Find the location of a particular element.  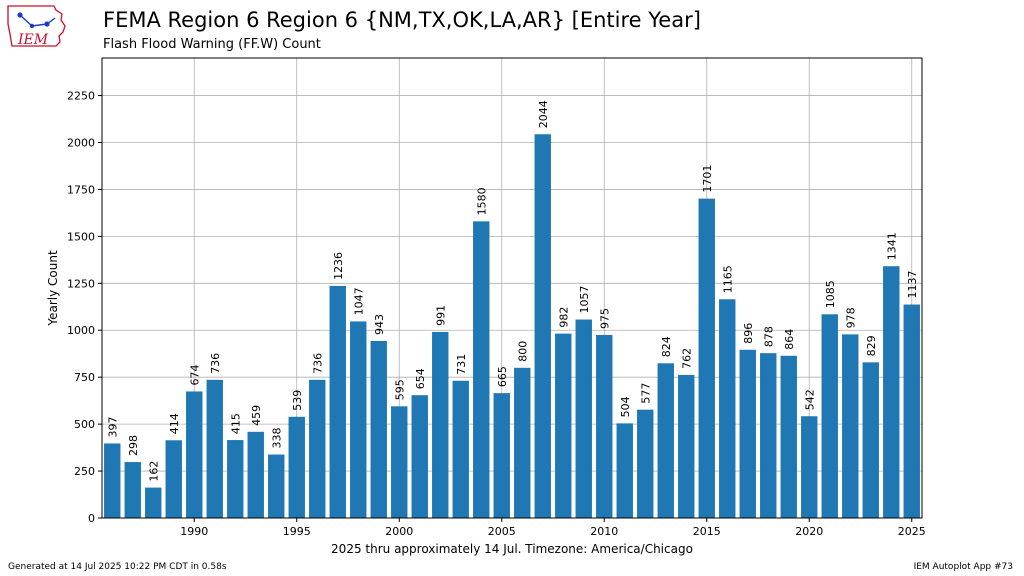

bar-value-label: 504 is located at coordinates (625, 406).